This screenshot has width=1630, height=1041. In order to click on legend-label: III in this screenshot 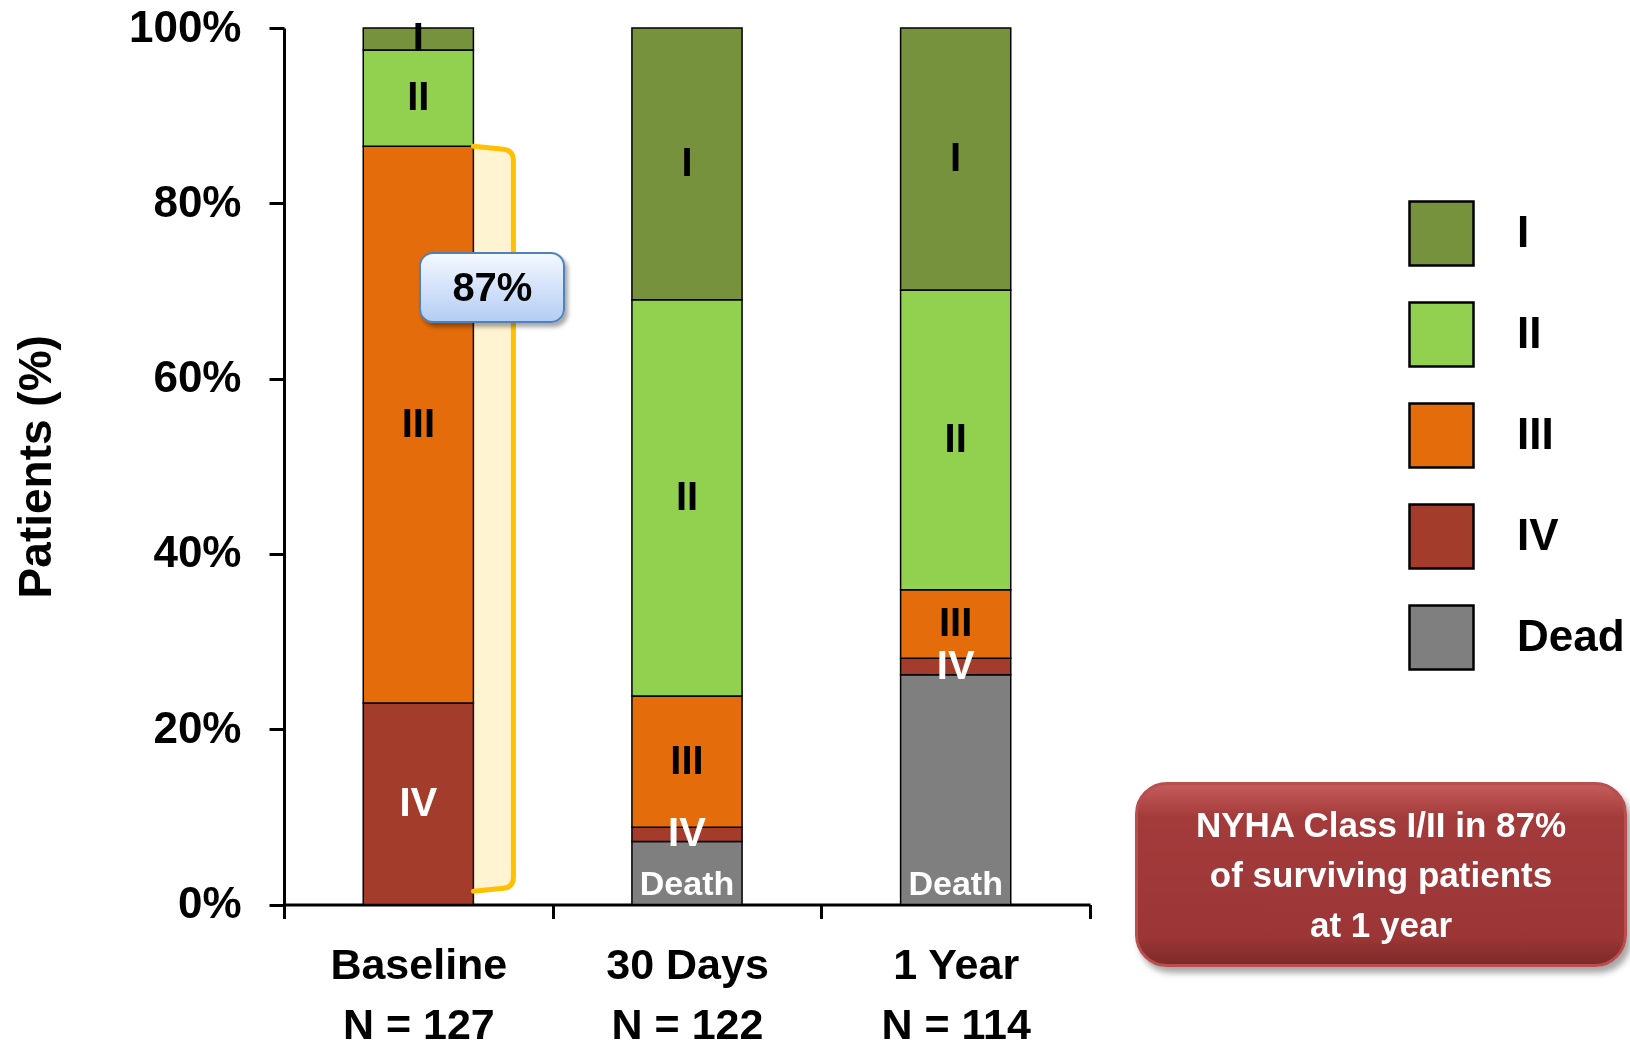, I will do `click(1535, 433)`.